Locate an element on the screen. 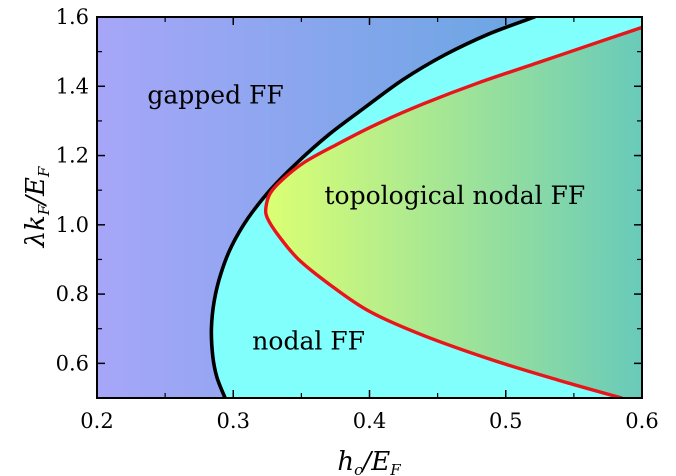  x-tick-label: 0.4 is located at coordinates (369, 421).